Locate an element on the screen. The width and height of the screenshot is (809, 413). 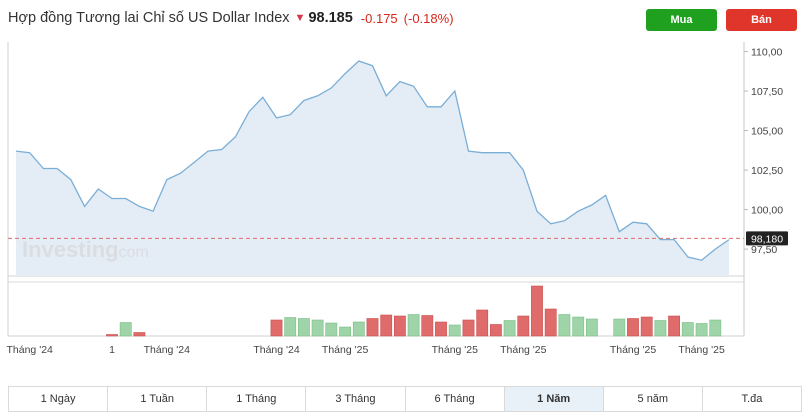
x-axis-label: 1 is located at coordinates (112, 350).